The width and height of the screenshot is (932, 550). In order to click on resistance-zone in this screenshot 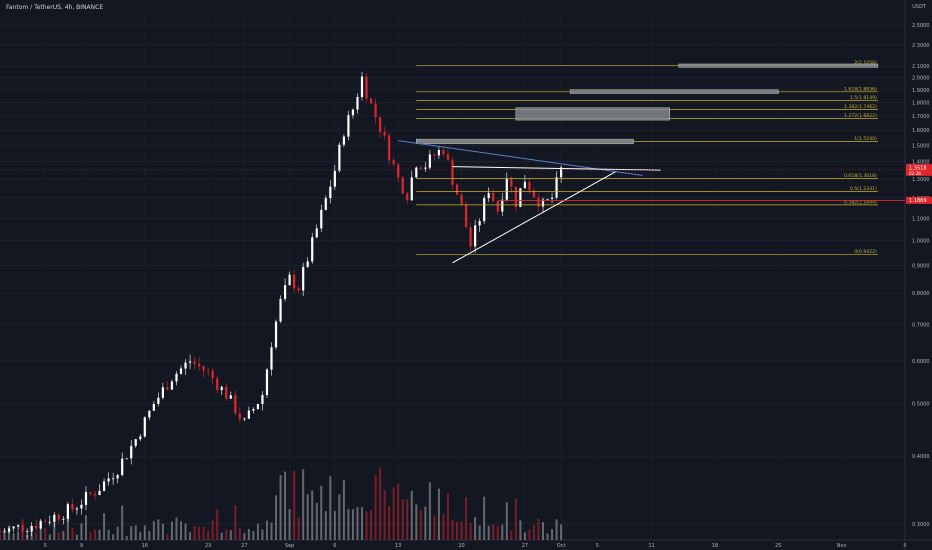, I will do `click(778, 65)`.